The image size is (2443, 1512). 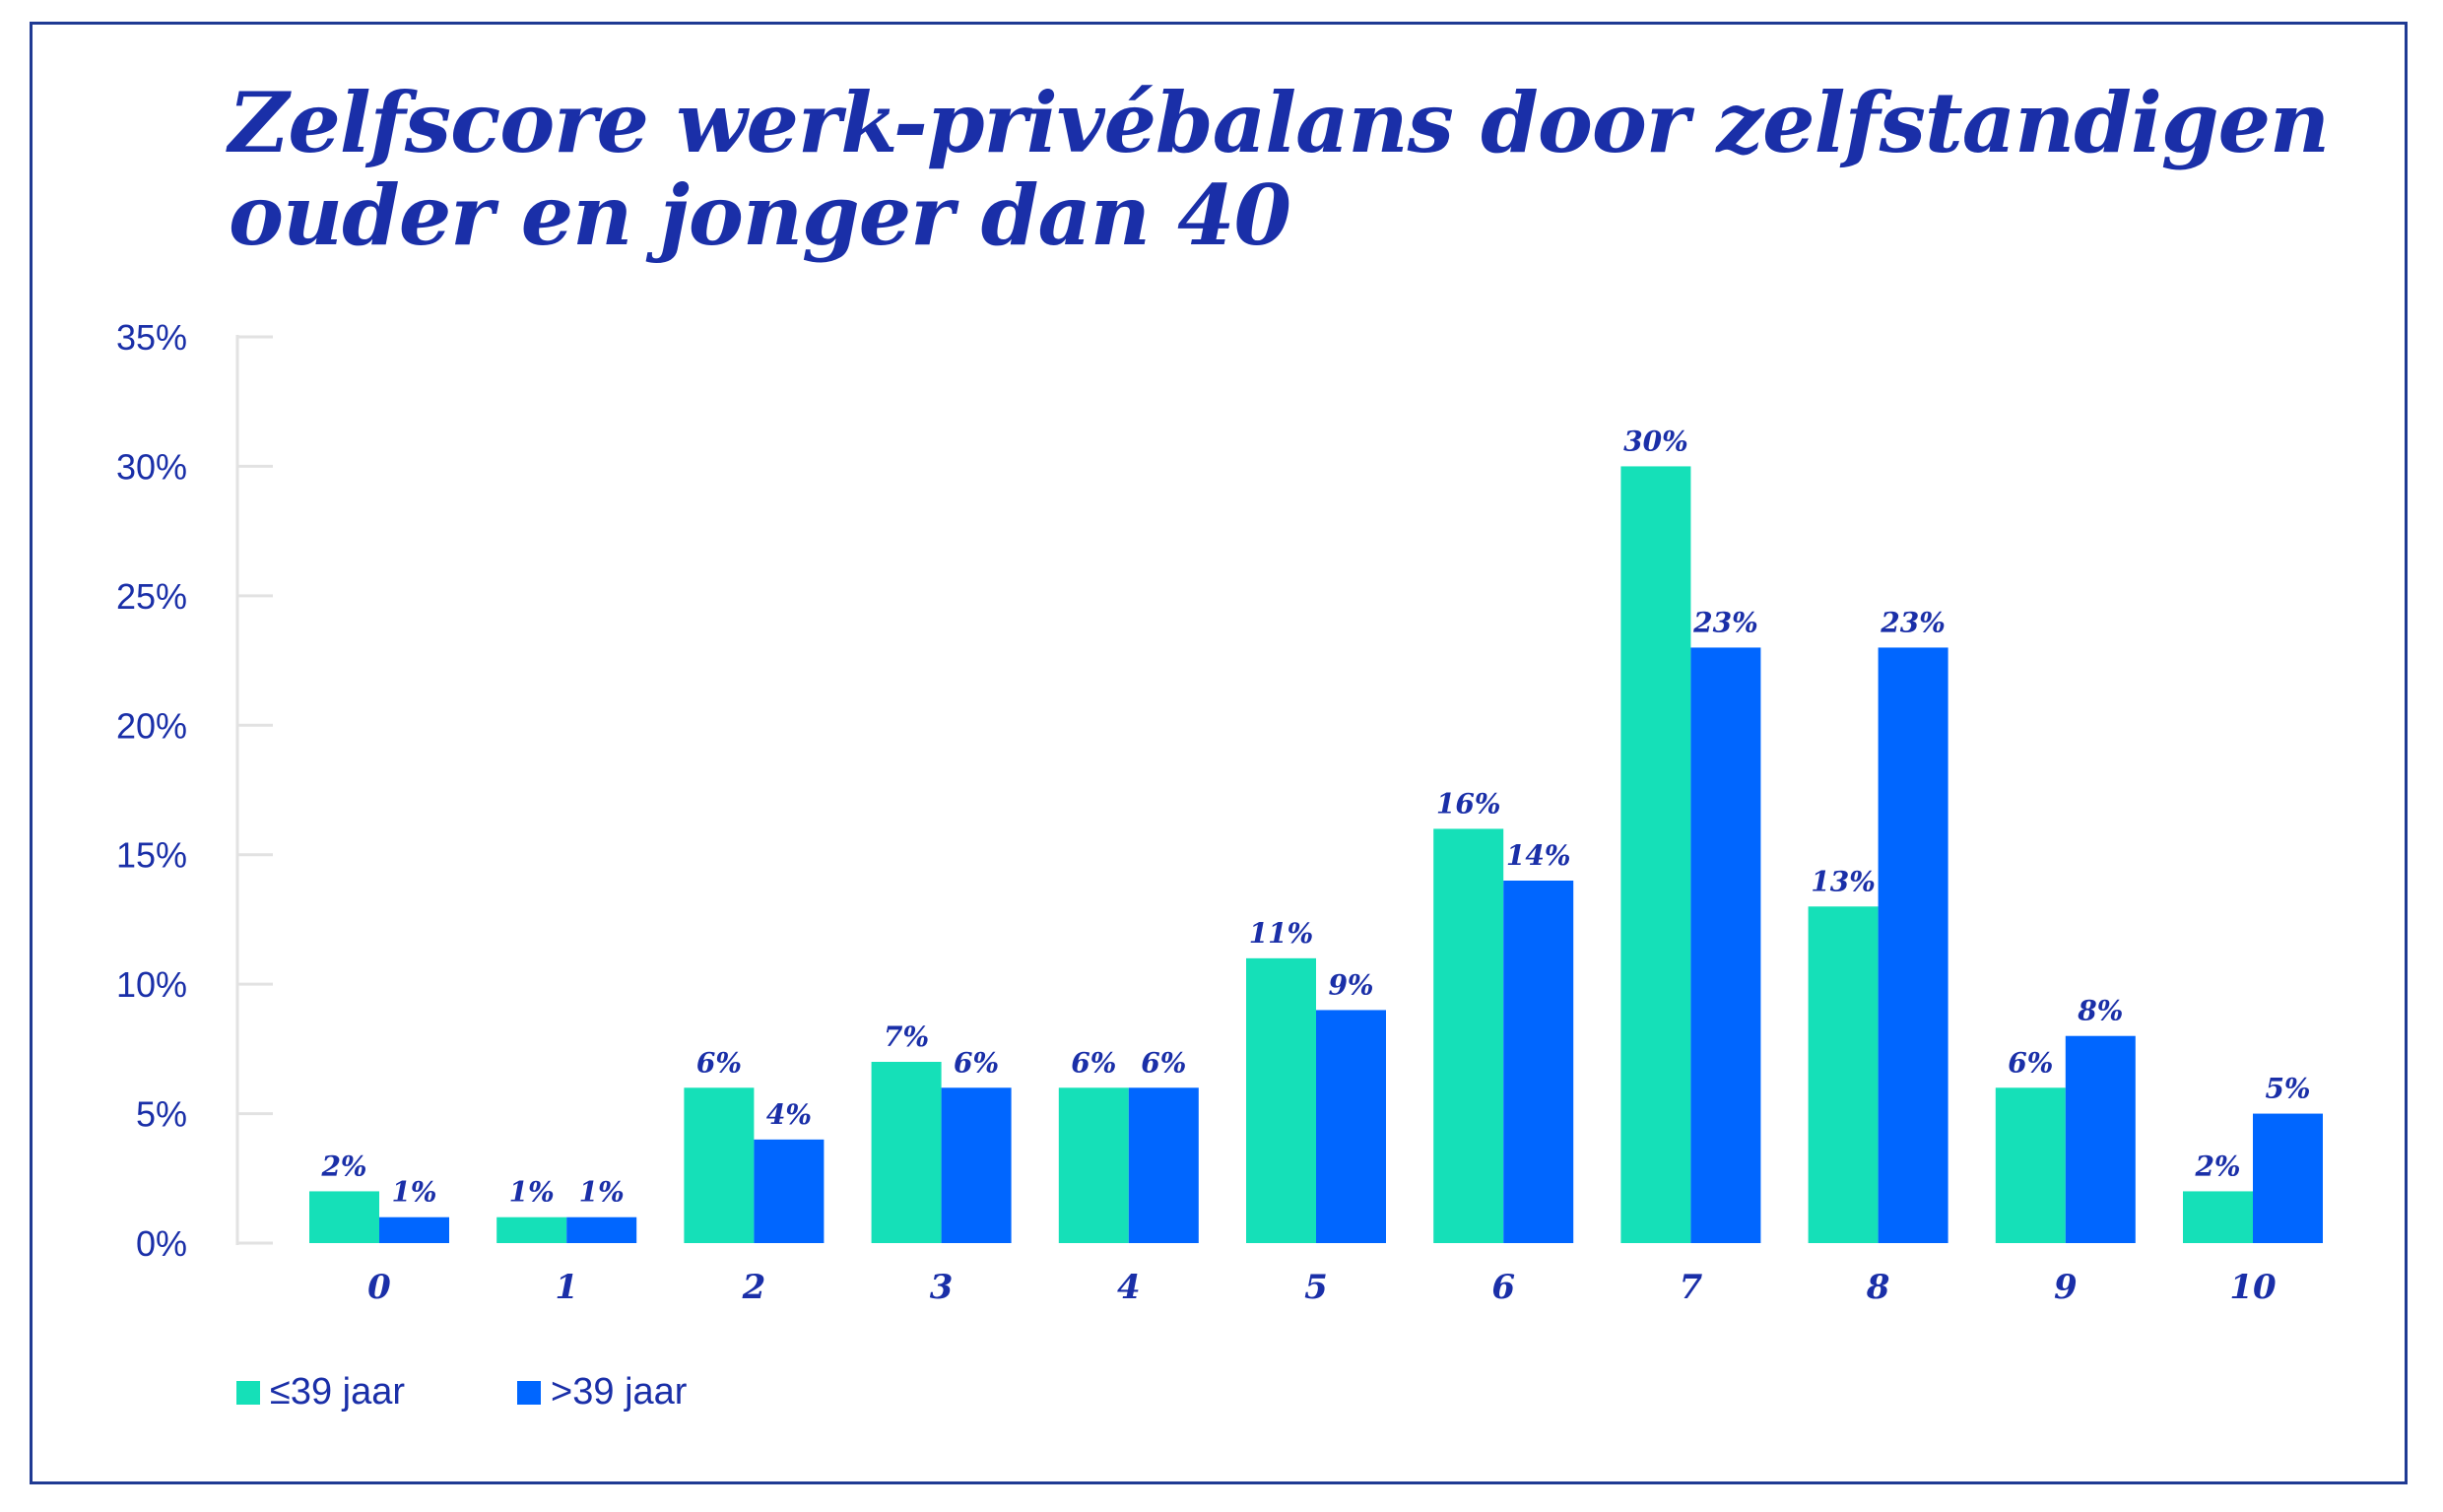 What do you see at coordinates (151, 337) in the screenshot?
I see `y-tick-label: 35%` at bounding box center [151, 337].